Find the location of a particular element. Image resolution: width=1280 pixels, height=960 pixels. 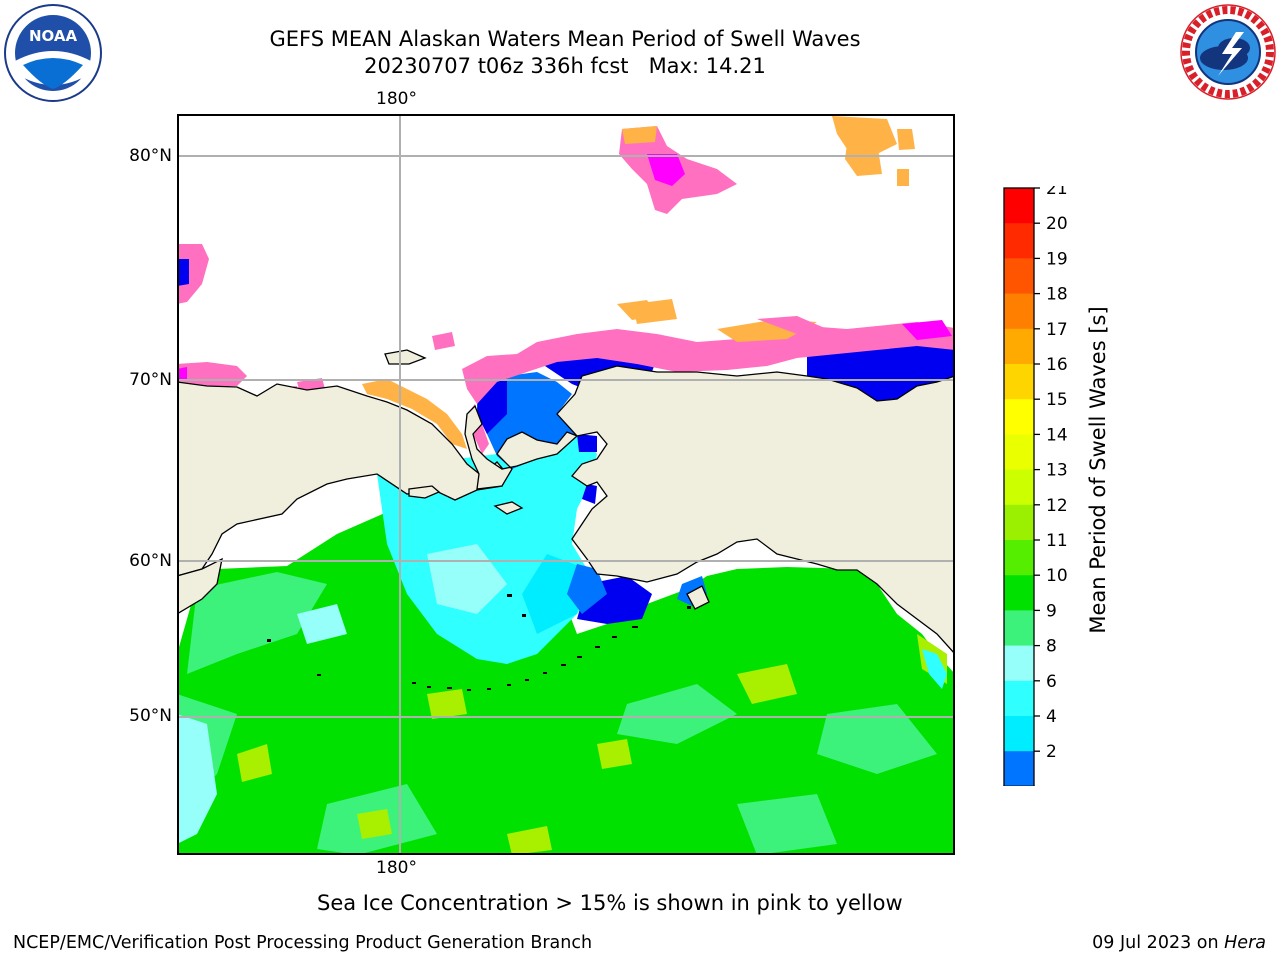

noaa-logo: NOAA is located at coordinates (53, 53).